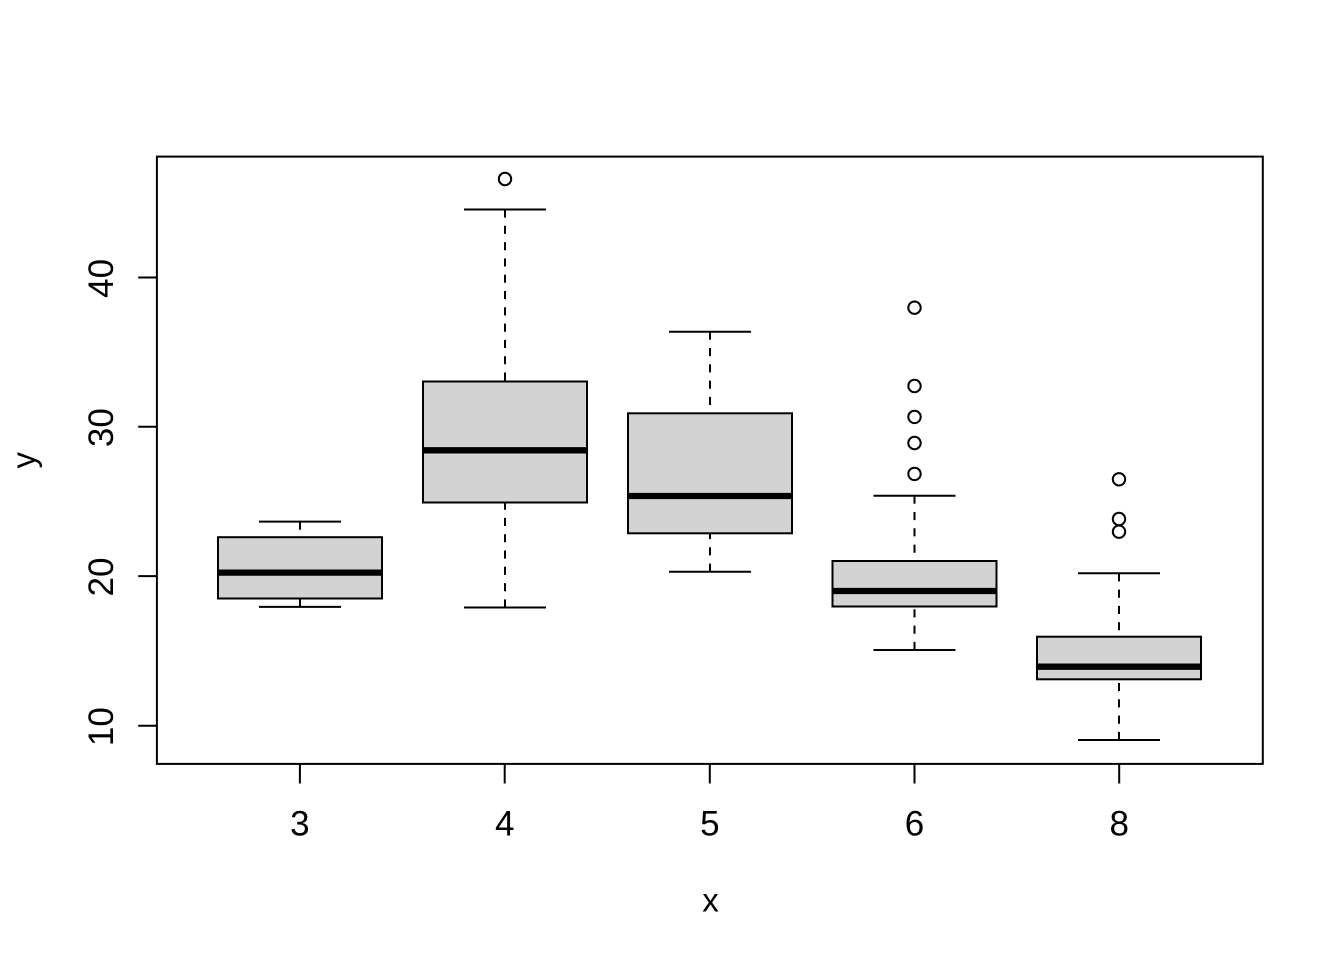  What do you see at coordinates (101, 577) in the screenshot?
I see `svg-text: 20` at bounding box center [101, 577].